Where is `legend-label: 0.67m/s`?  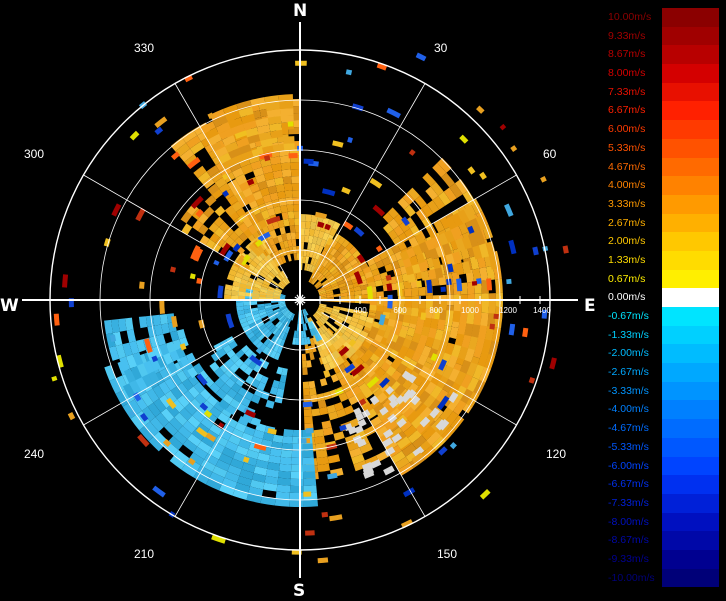
legend-label: 0.67m/s is located at coordinates (627, 278).